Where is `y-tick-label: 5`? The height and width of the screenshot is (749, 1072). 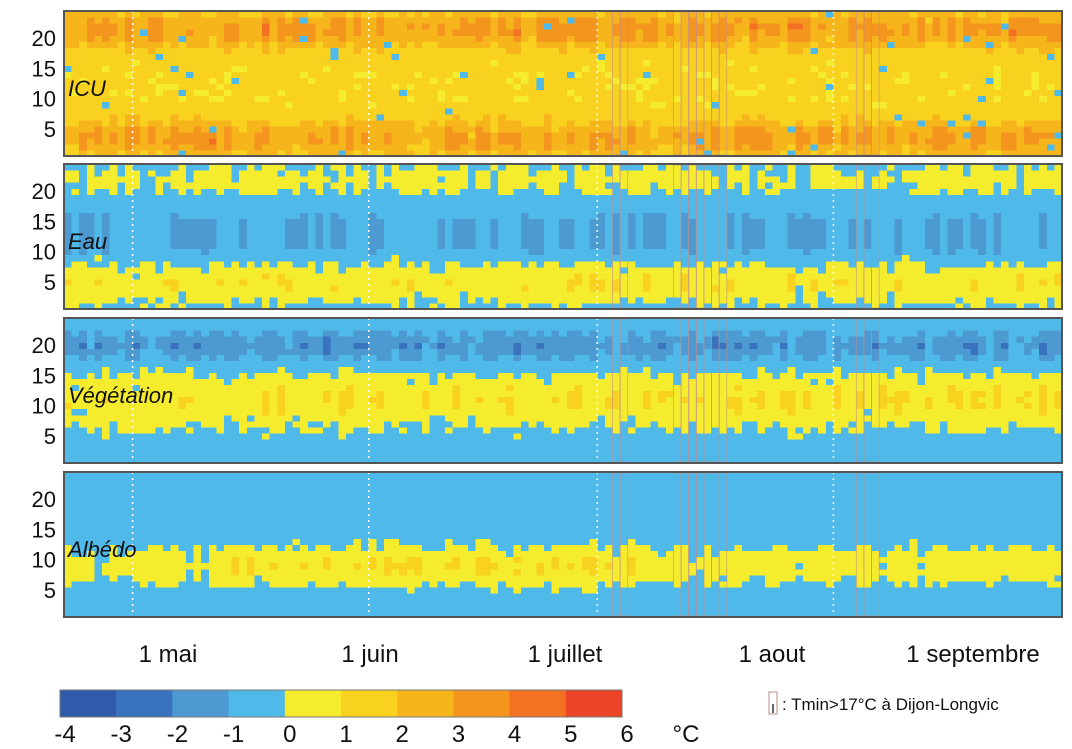 y-tick-label: 5 is located at coordinates (50, 129).